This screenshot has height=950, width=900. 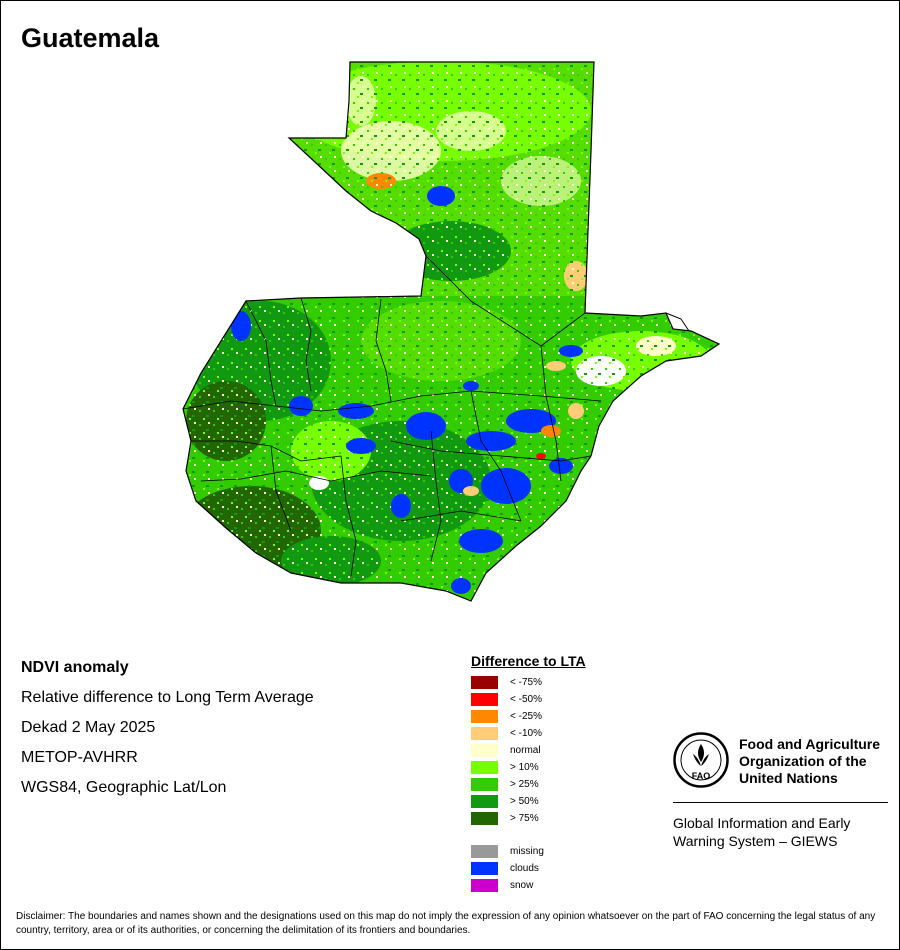 I want to click on legend-class-item: < -10%, so click(x=528, y=732).